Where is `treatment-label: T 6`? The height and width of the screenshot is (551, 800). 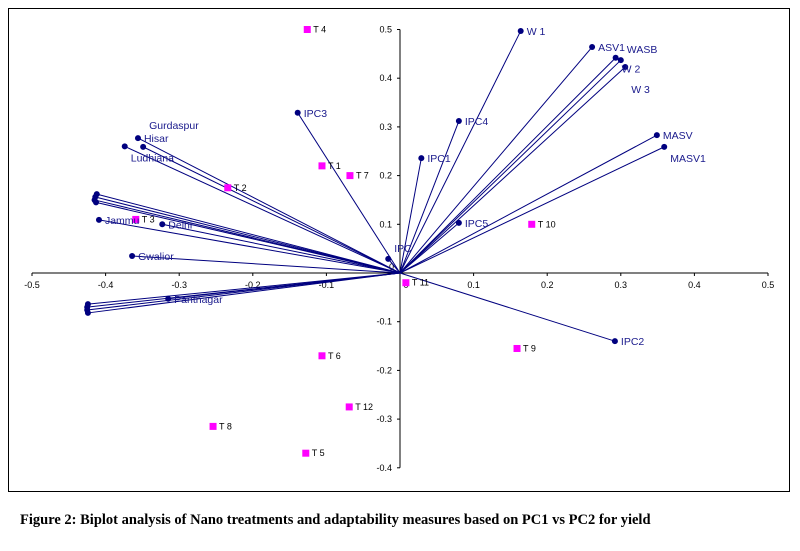
treatment-label: T 6 is located at coordinates (334, 356).